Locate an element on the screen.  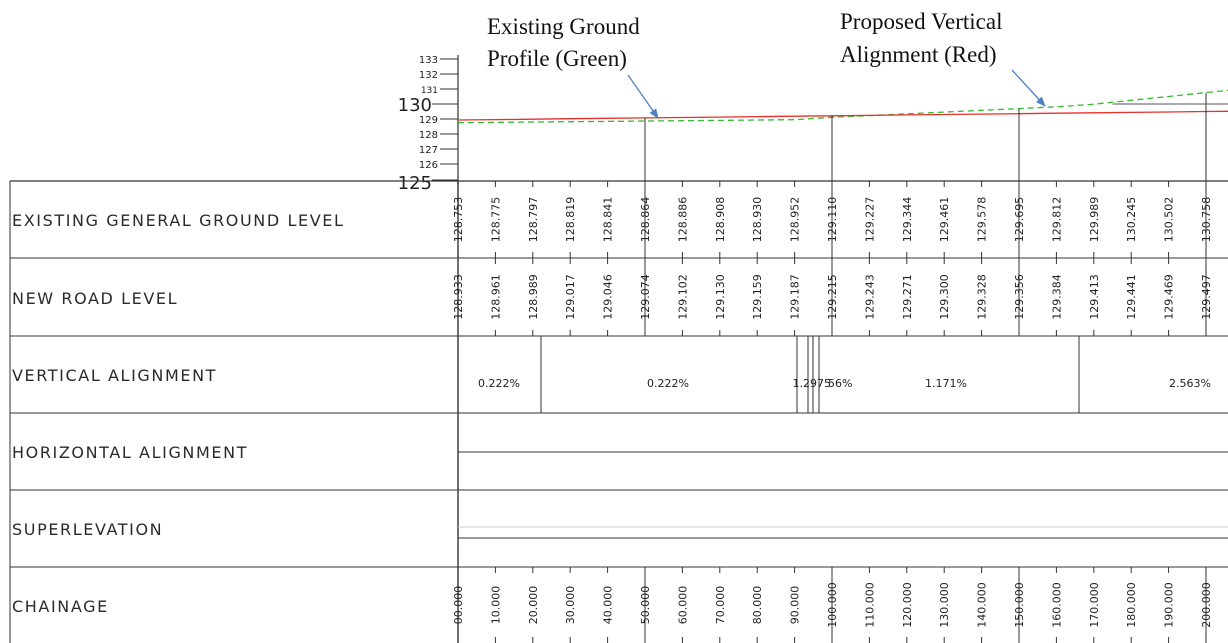
new-road-level-value: 129.074 is located at coordinates (645, 297).